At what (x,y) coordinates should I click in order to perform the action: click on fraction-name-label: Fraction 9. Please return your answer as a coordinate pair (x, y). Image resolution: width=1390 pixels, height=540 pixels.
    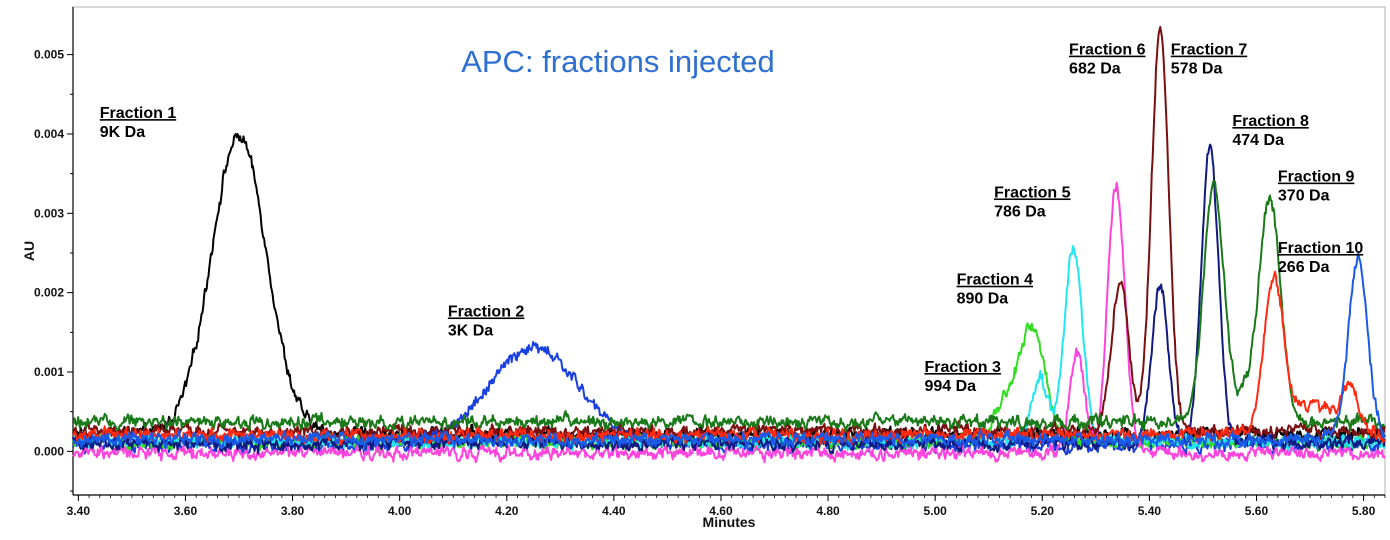
    Looking at the image, I should click on (1316, 177).